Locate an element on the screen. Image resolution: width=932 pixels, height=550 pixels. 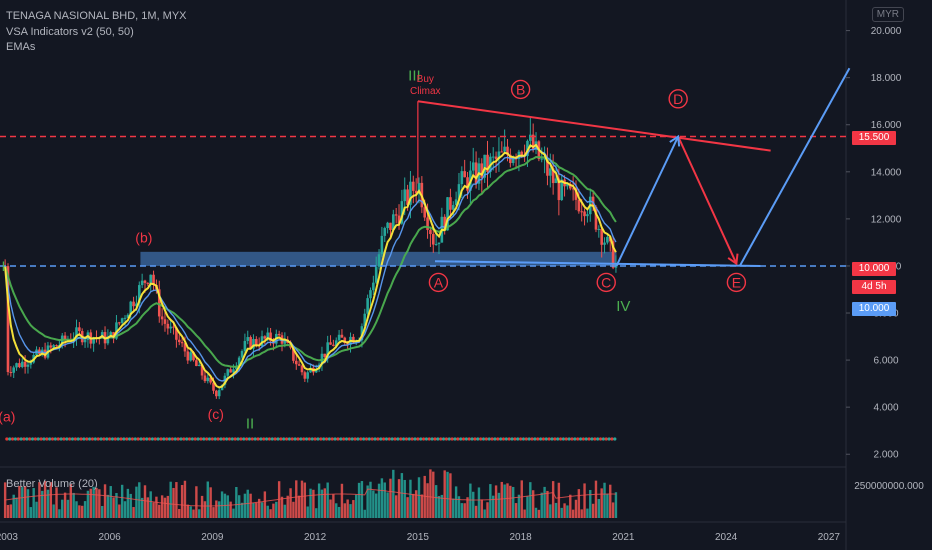
wave-line is located at coordinates (794, 167).